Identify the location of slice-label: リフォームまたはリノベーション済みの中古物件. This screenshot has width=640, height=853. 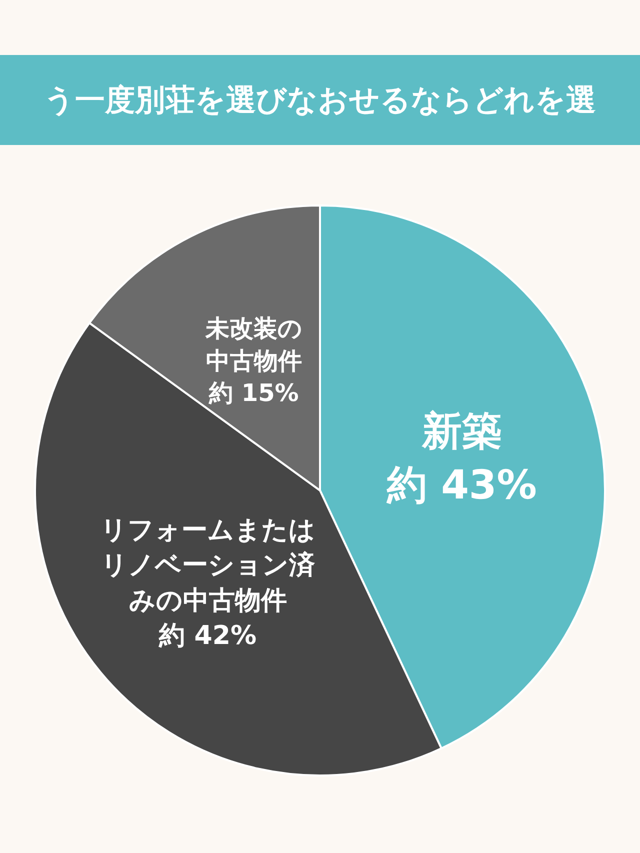
(208, 566).